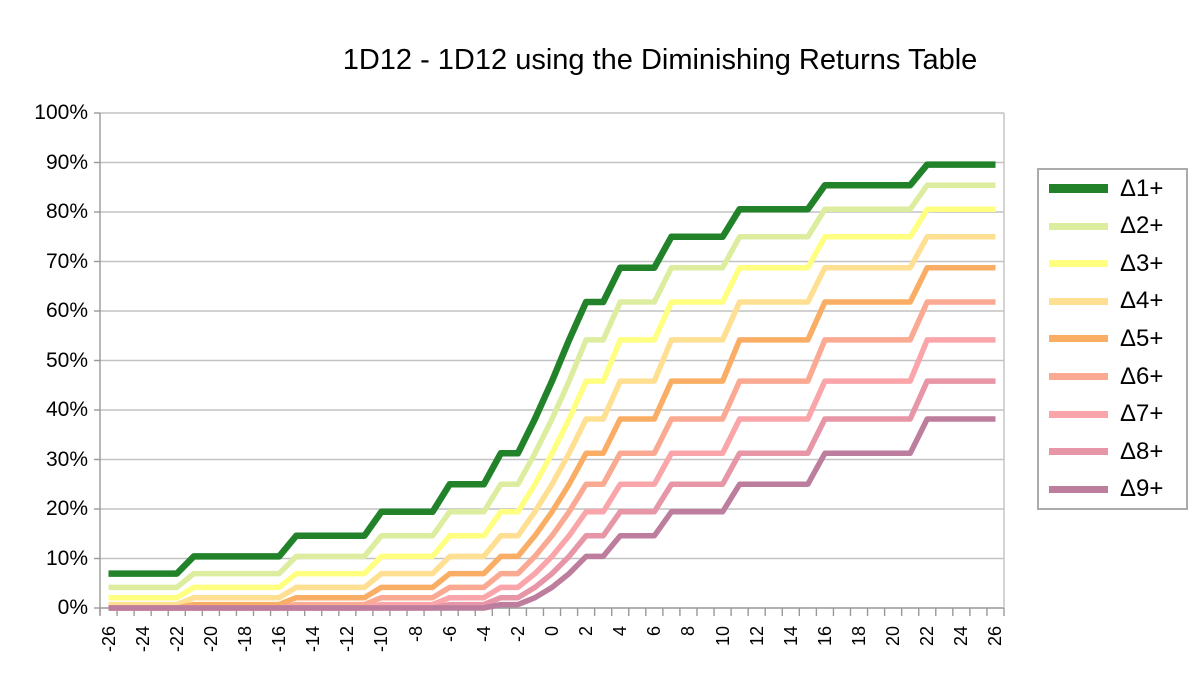  I want to click on legend: Δ1+ Δ2+ Δ3+ Δ4+ Δ5+ Δ6+ Δ7+ Δ8+, so click(1112, 339).